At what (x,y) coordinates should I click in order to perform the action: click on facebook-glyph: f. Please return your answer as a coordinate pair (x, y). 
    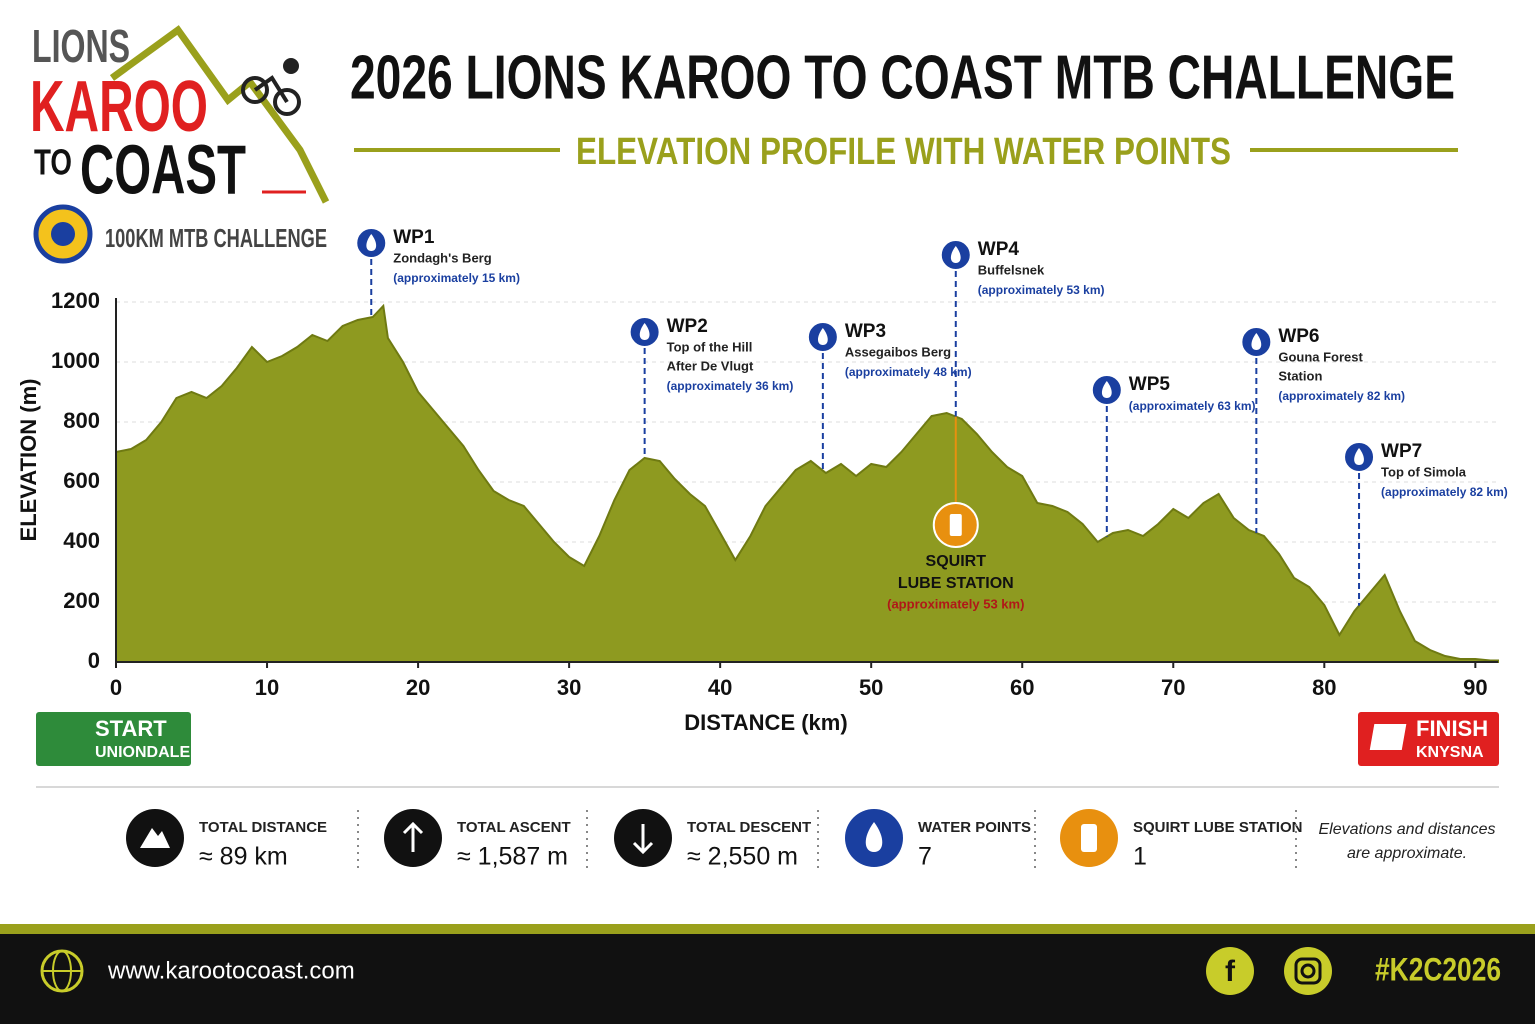
    Looking at the image, I should click on (1230, 971).